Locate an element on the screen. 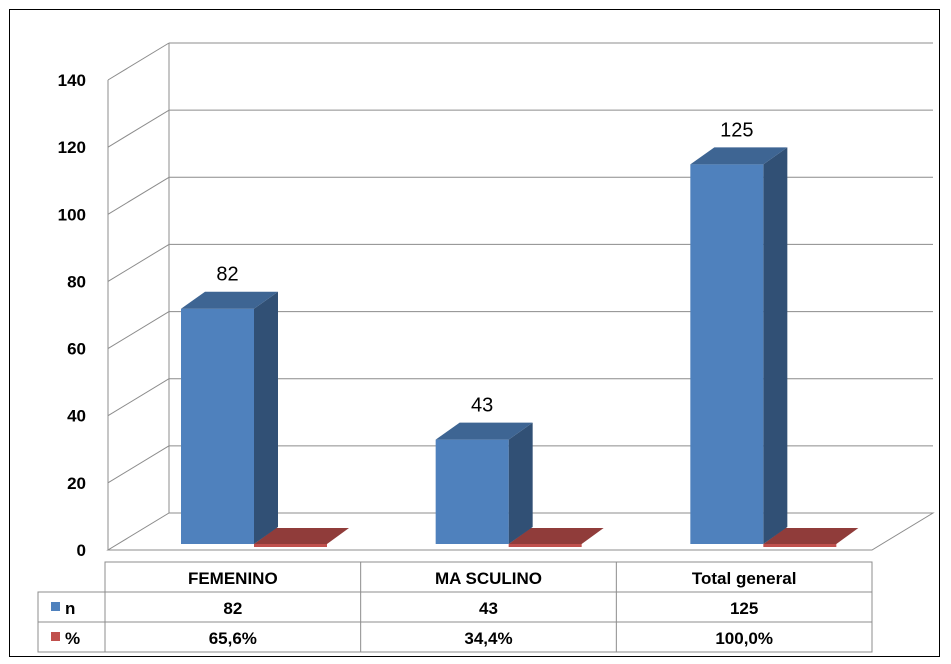 This screenshot has height=664, width=951. data-label: 82 is located at coordinates (227, 275).